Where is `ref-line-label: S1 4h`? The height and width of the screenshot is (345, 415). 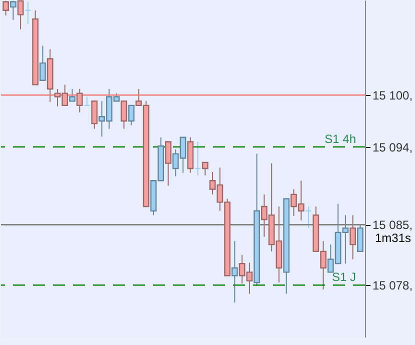
ref-line-label: S1 4h is located at coordinates (340, 139).